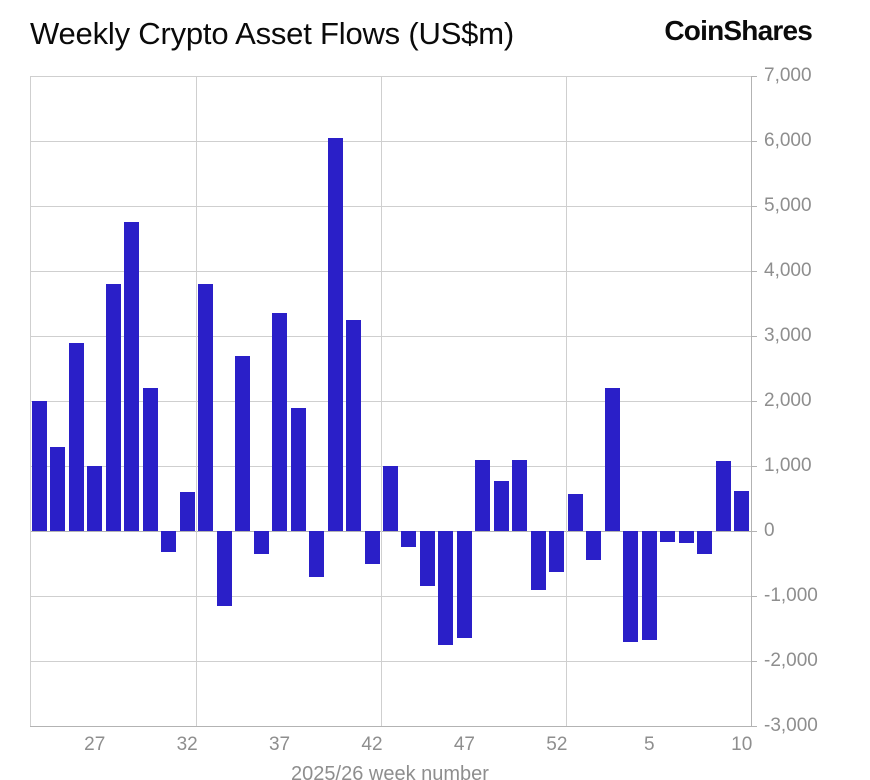 The width and height of the screenshot is (870, 780). What do you see at coordinates (95, 744) in the screenshot?
I see `x-tick-label: 27` at bounding box center [95, 744].